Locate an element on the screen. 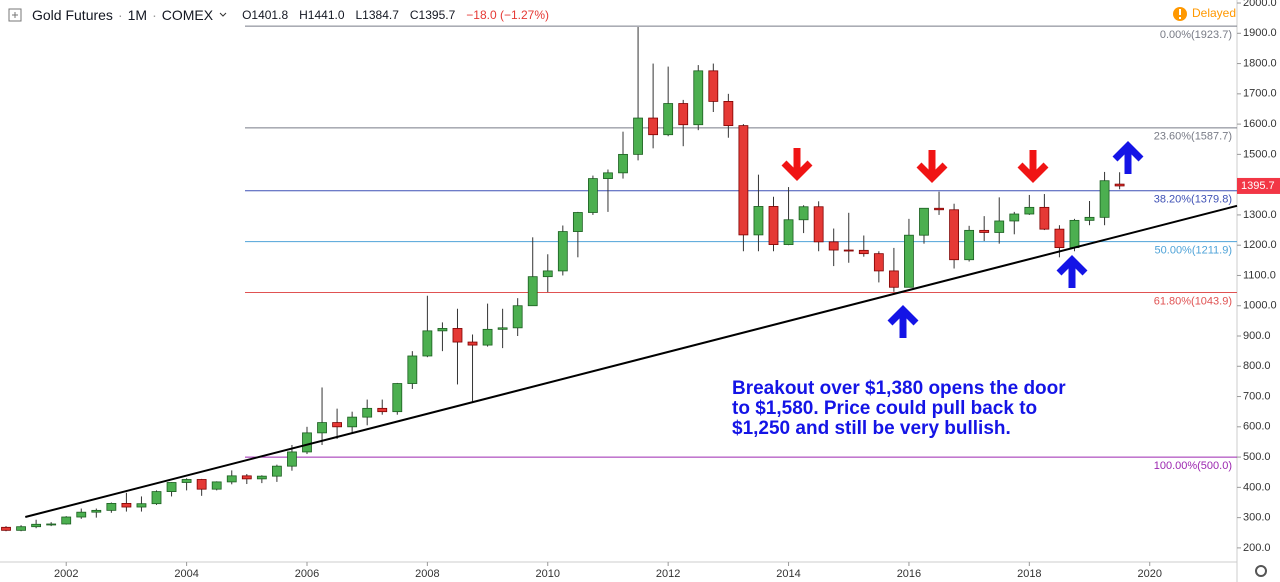 The height and width of the screenshot is (582, 1280). icon is located at coordinates (15, 15).